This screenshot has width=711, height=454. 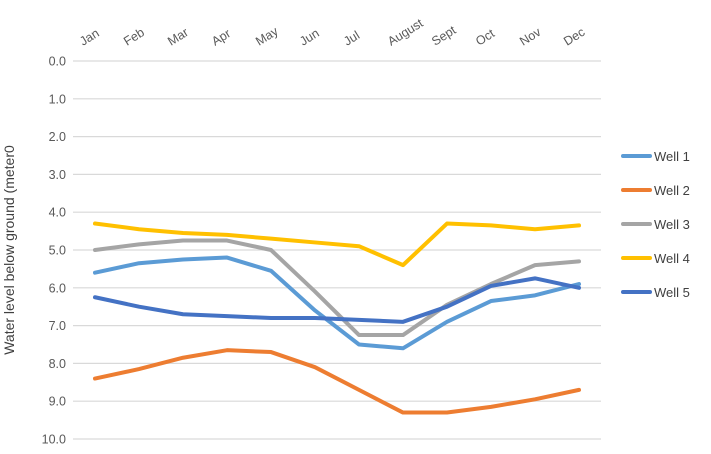 What do you see at coordinates (309, 37) in the screenshot?
I see `x-tick-label: Jun` at bounding box center [309, 37].